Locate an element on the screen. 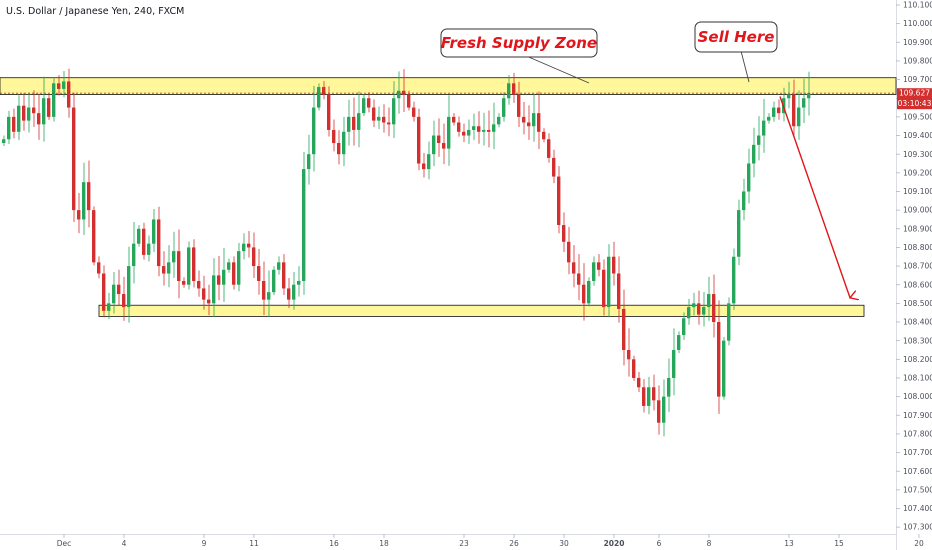  supply-zone is located at coordinates (448, 86).